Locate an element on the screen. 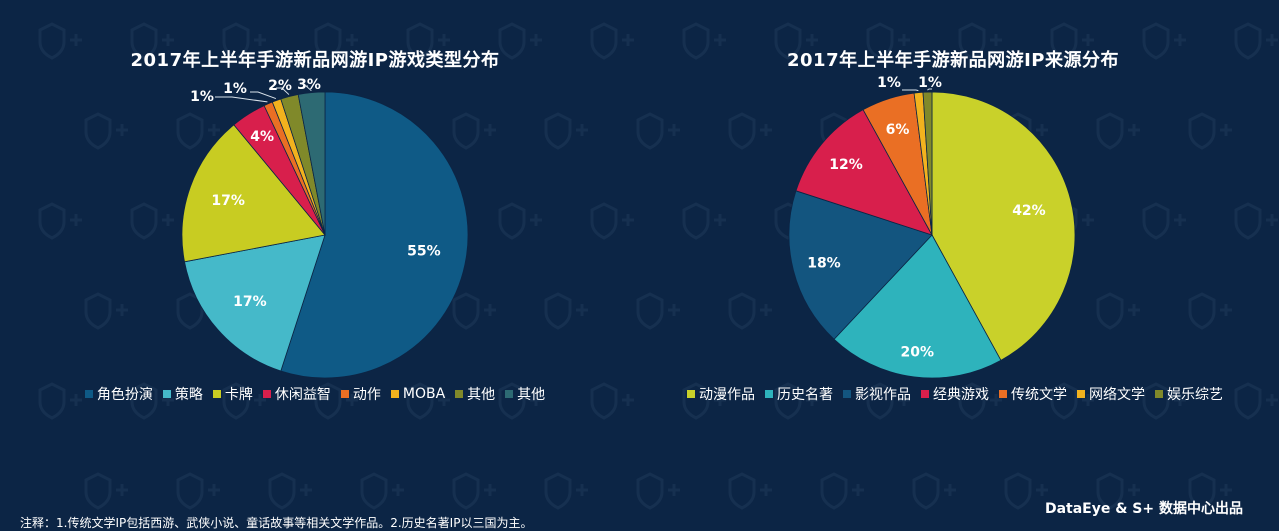 This screenshot has height=531, width=1279. legend-label: 休闲益智 is located at coordinates (302, 395).